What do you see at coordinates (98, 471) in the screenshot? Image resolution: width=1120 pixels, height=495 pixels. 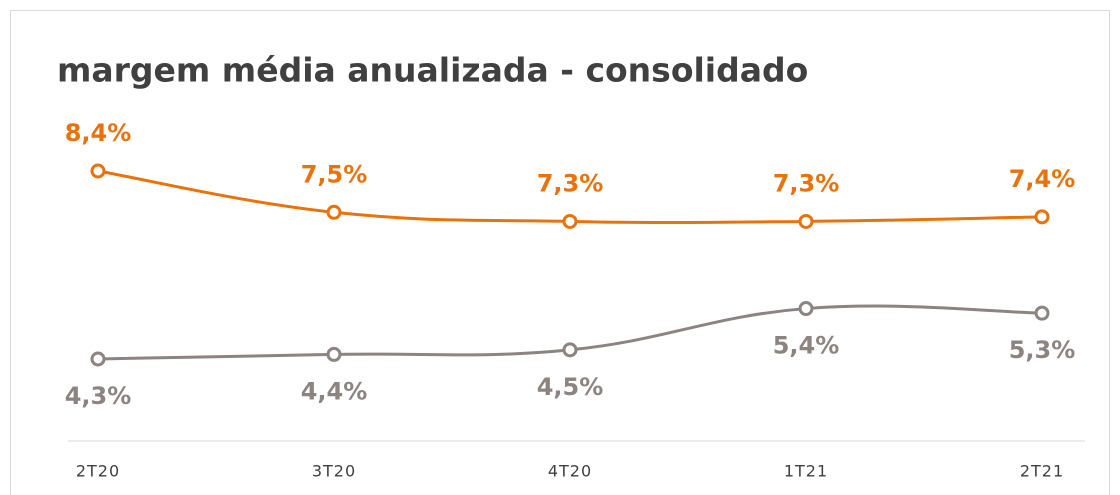 I see `x-tick-label: 2T20` at bounding box center [98, 471].